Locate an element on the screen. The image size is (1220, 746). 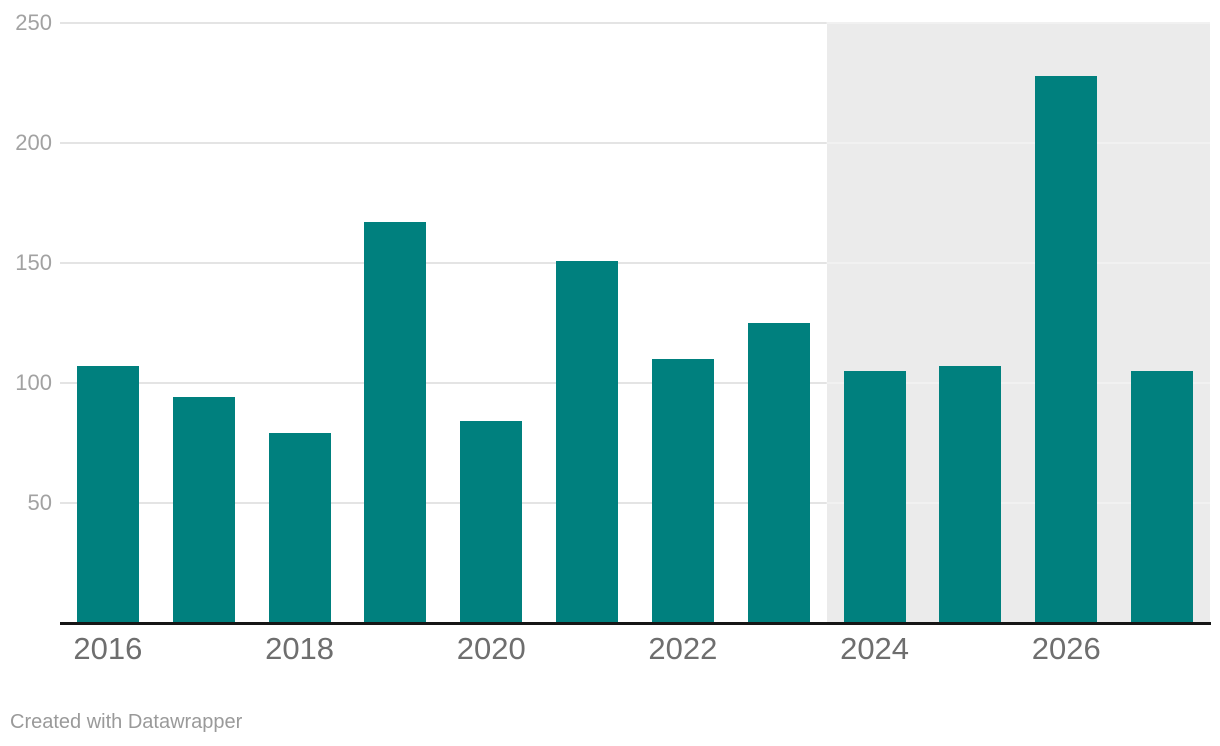
bar-2024 is located at coordinates (874, 497).